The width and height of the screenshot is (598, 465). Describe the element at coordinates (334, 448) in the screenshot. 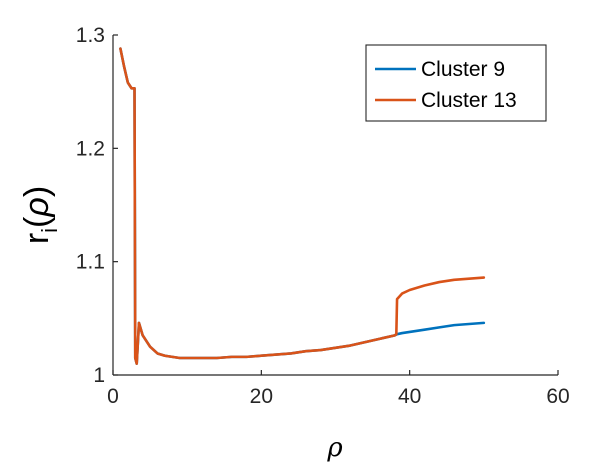

I see `x-axis-label: ρ` at that location.